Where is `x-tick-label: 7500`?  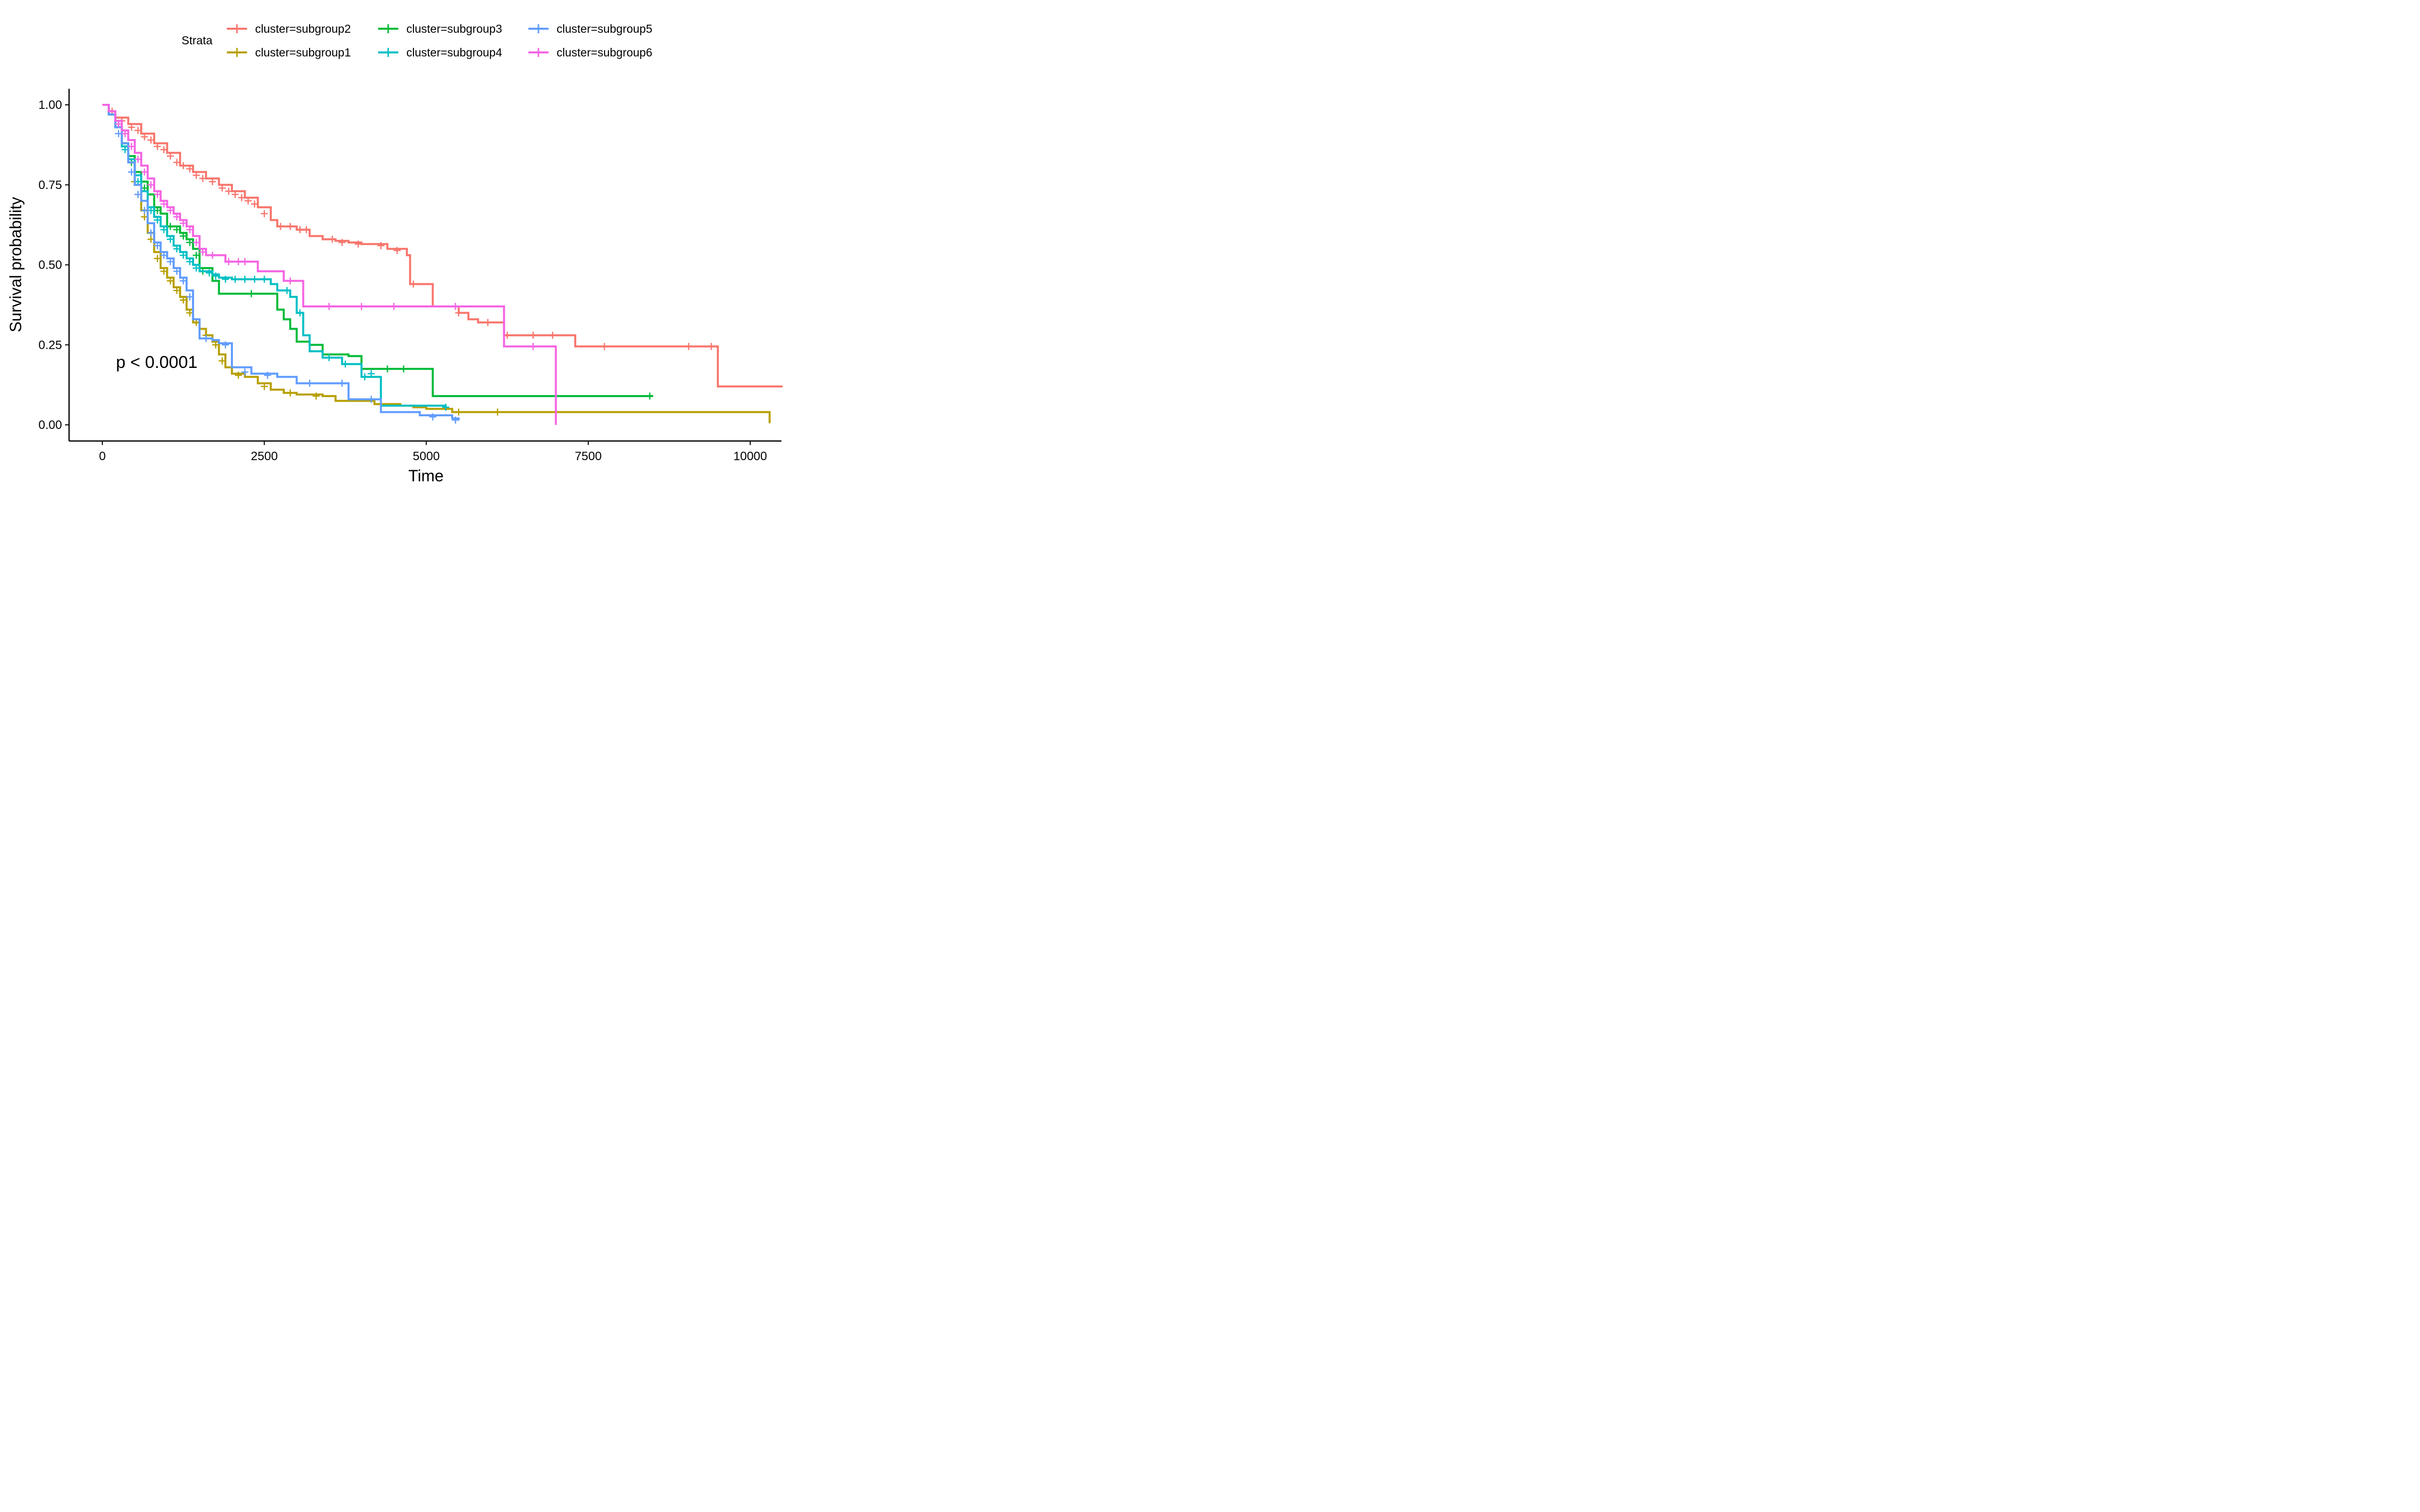
x-tick-label: 7500 is located at coordinates (588, 457).